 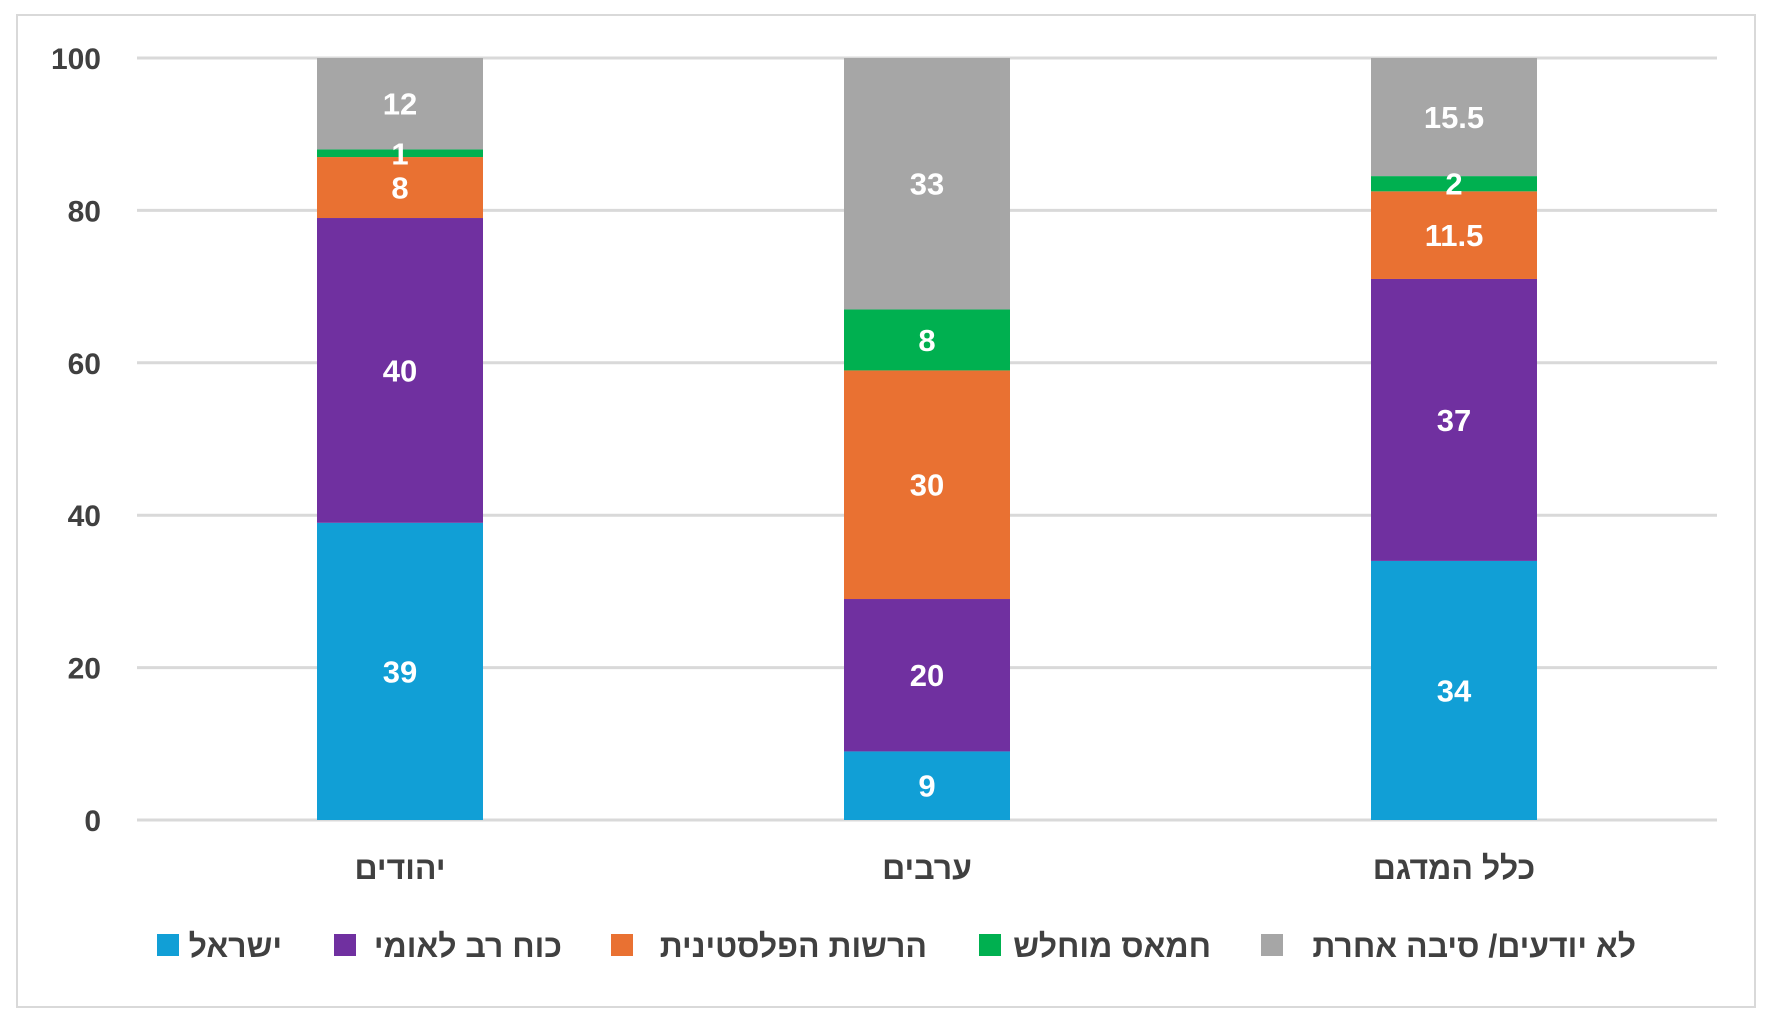 What do you see at coordinates (927, 868) in the screenshot?
I see `category-label: ערבים` at bounding box center [927, 868].